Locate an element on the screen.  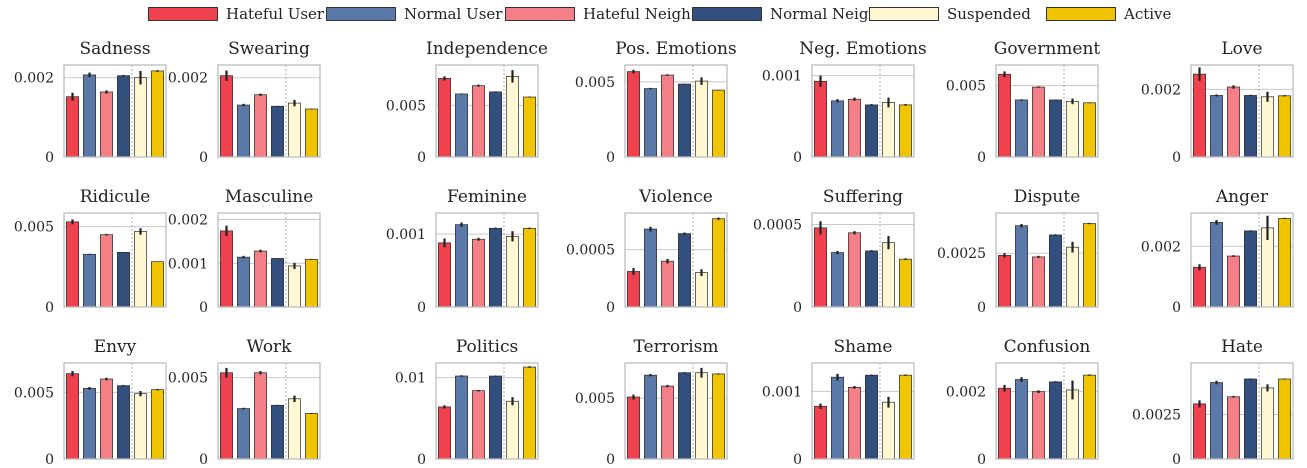
subplot-title: Sadness is located at coordinates (114, 49).